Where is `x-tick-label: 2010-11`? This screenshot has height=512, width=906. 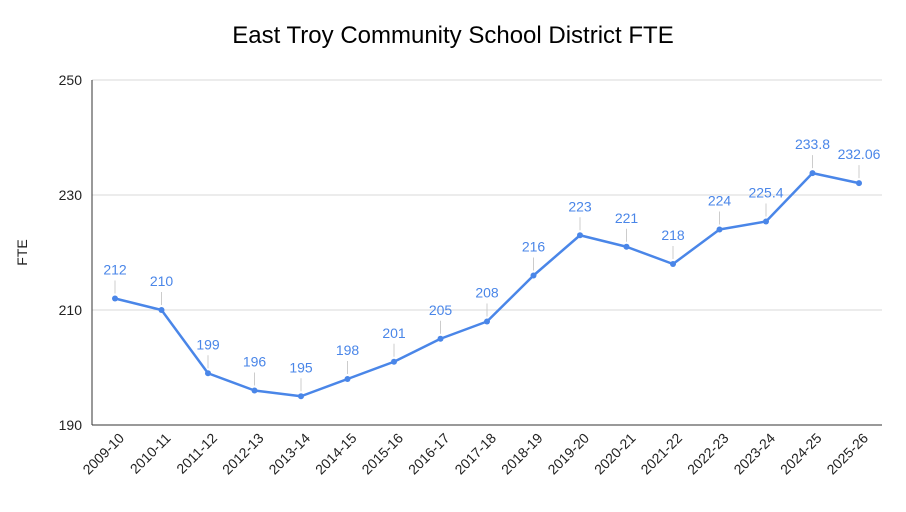 x-tick-label: 2010-11 is located at coordinates (150, 453).